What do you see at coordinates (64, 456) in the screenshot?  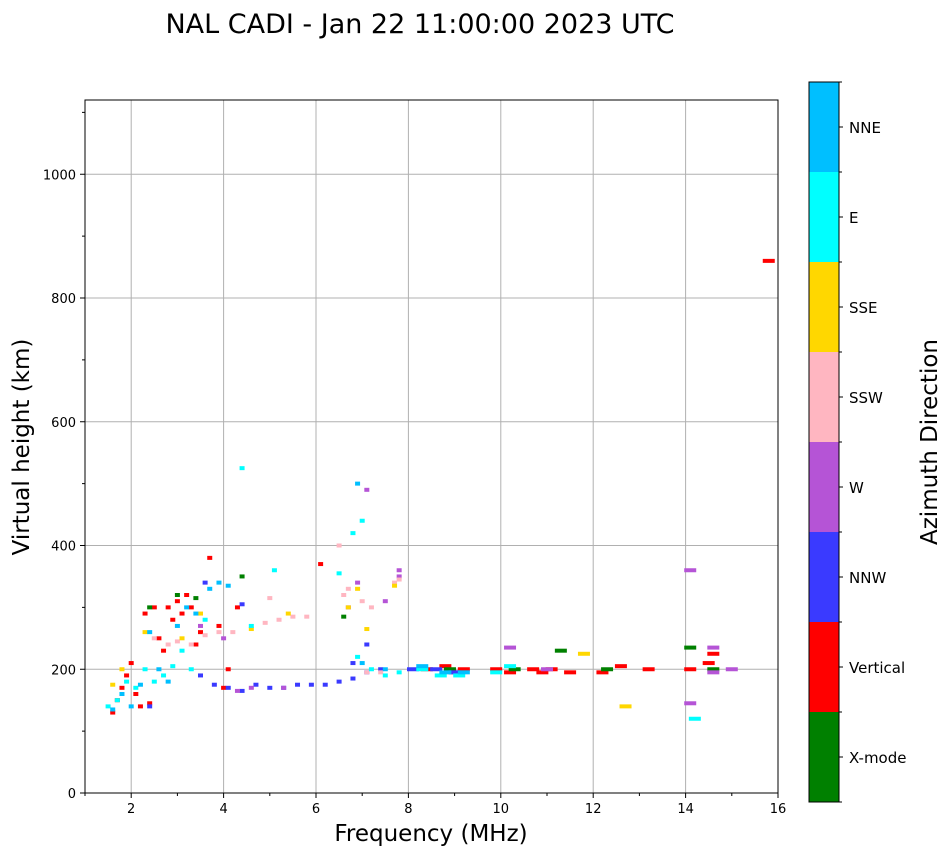 I see `y-axis-ticks: 0 200 400 600 800 1000` at bounding box center [64, 456].